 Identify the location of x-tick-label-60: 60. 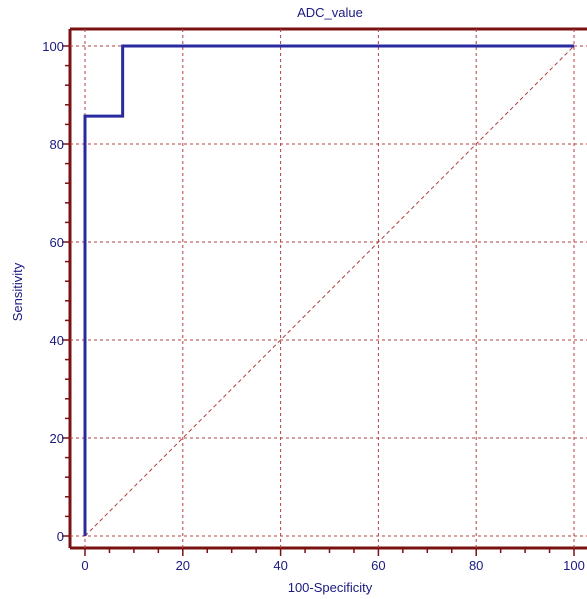
(378, 565).